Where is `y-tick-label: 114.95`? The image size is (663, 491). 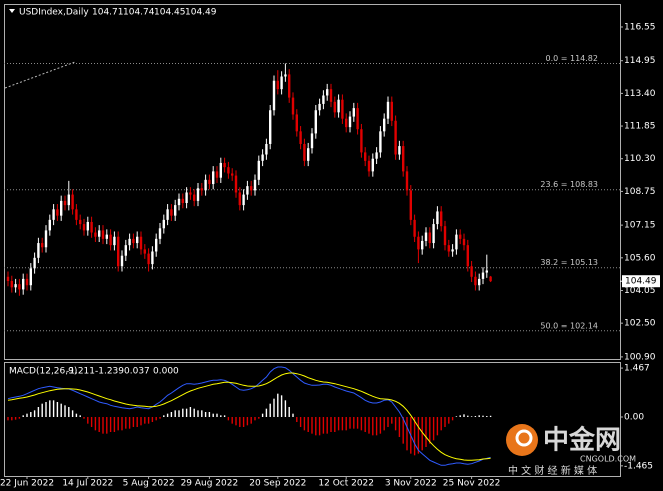
y-tick-label: 114.95 is located at coordinates (640, 61).